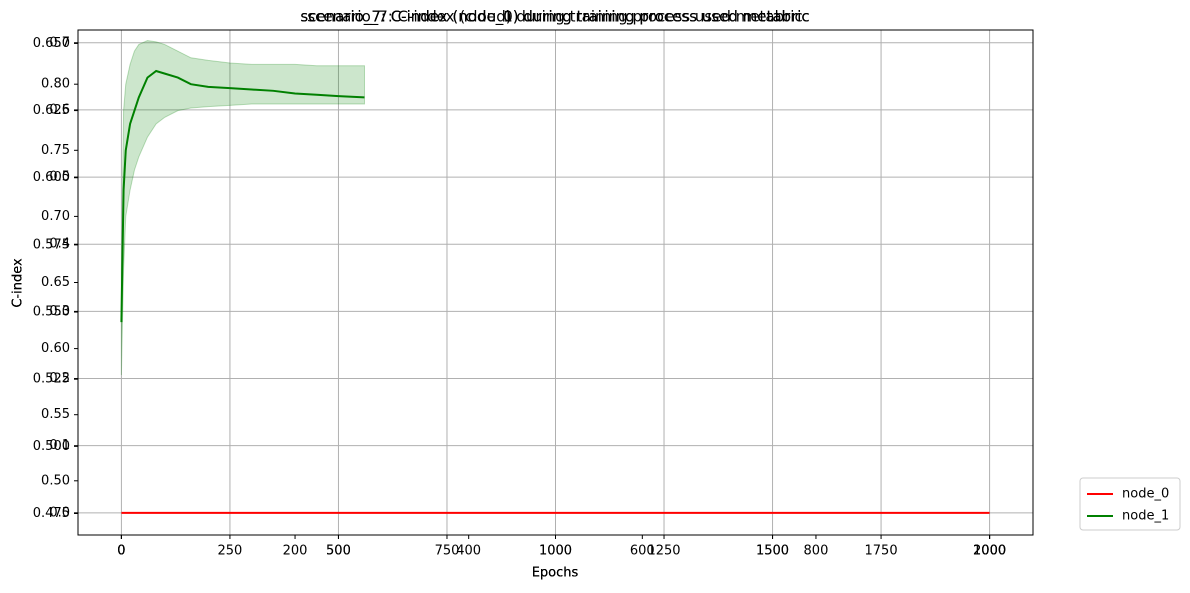 The image size is (1190, 593). I want to click on y-tick-label: 0.75, so click(55, 150).